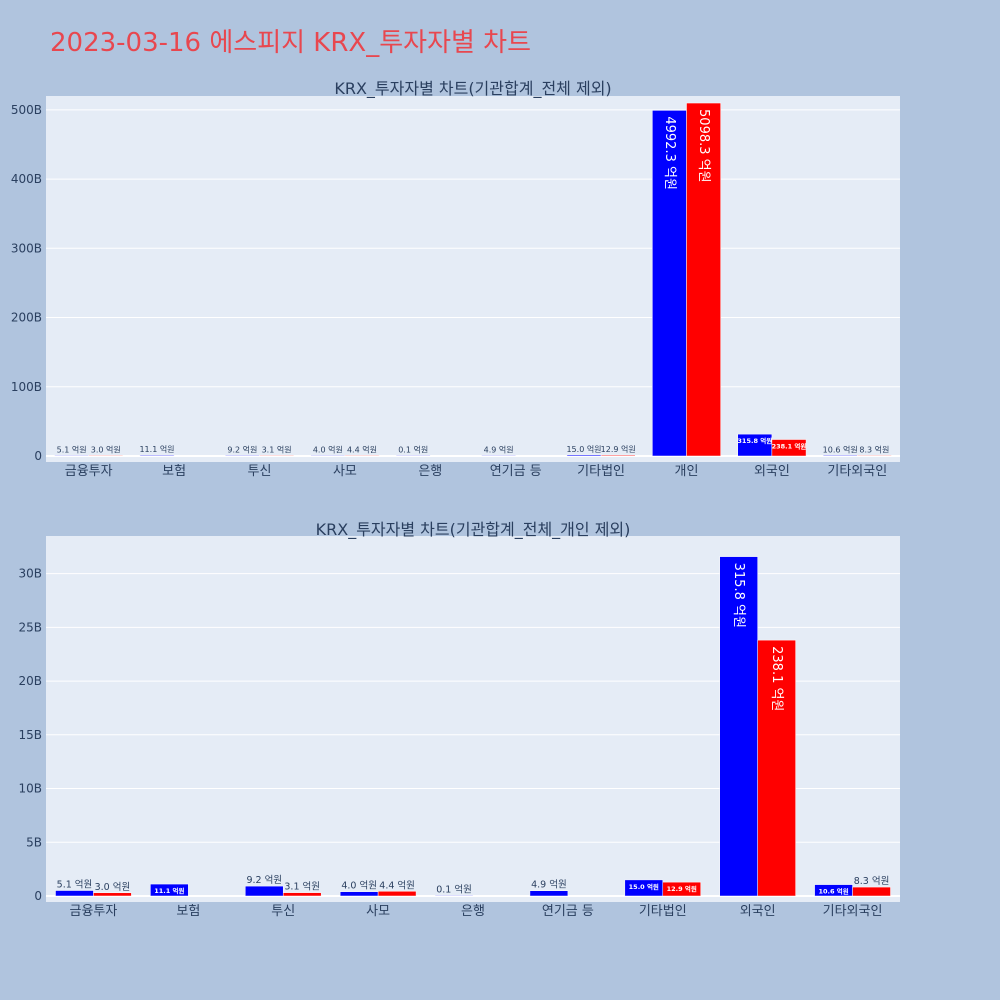  I want to click on y-tick-label: 400B, so click(26, 179).